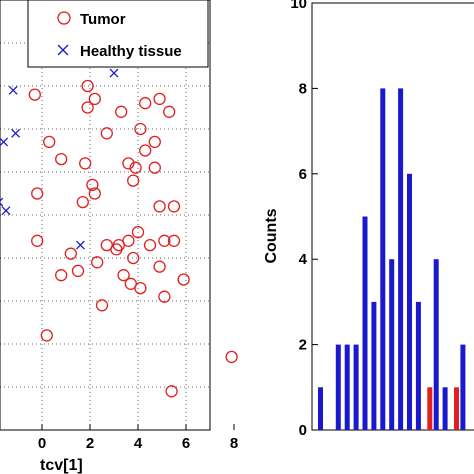  What do you see at coordinates (138, 443) in the screenshot?
I see `scatter-x-tick-label: 4` at bounding box center [138, 443].